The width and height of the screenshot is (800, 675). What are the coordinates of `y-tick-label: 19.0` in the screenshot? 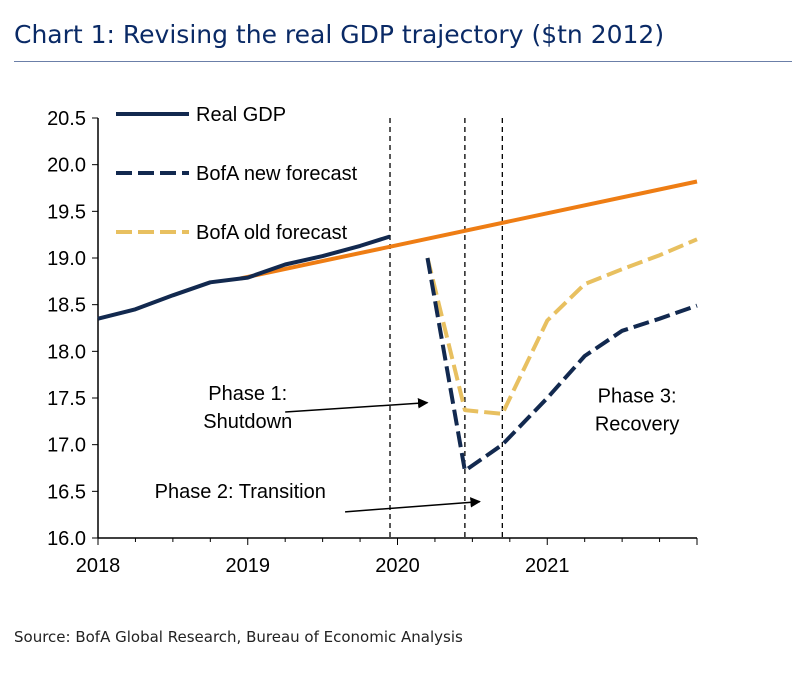 It's located at (66, 259).